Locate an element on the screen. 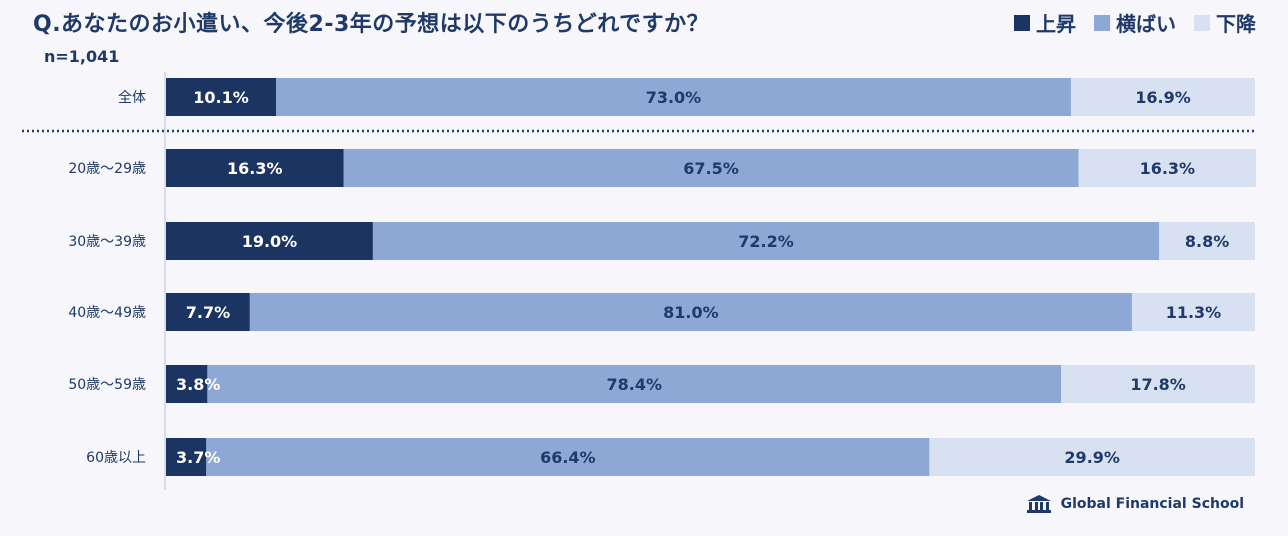 The height and width of the screenshot is (536, 1288). category-label: 20歳～29歳 is located at coordinates (107, 169).